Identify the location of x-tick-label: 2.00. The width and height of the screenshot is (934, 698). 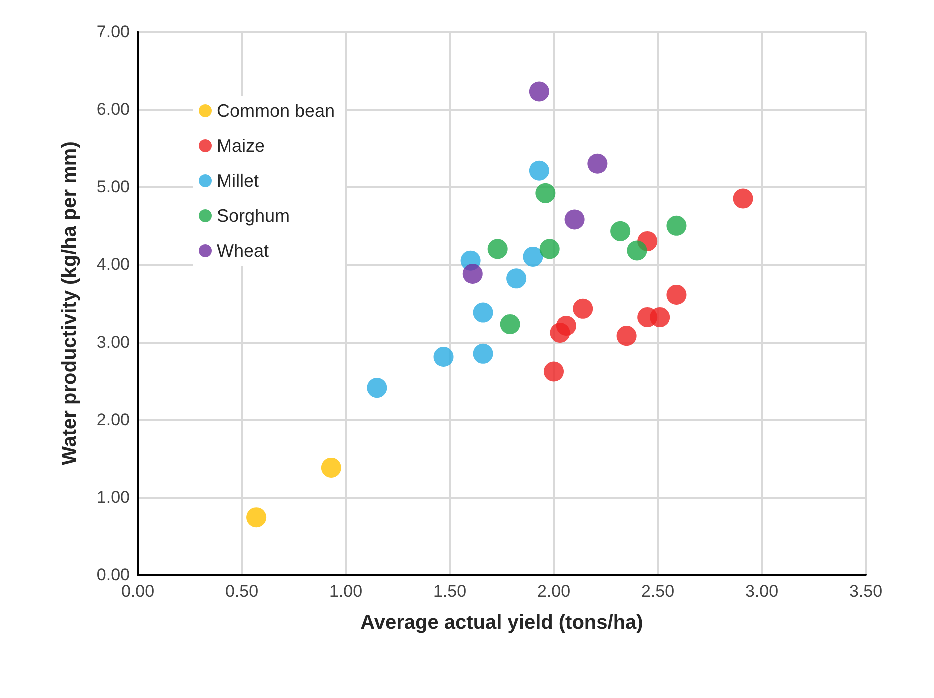
(554, 591).